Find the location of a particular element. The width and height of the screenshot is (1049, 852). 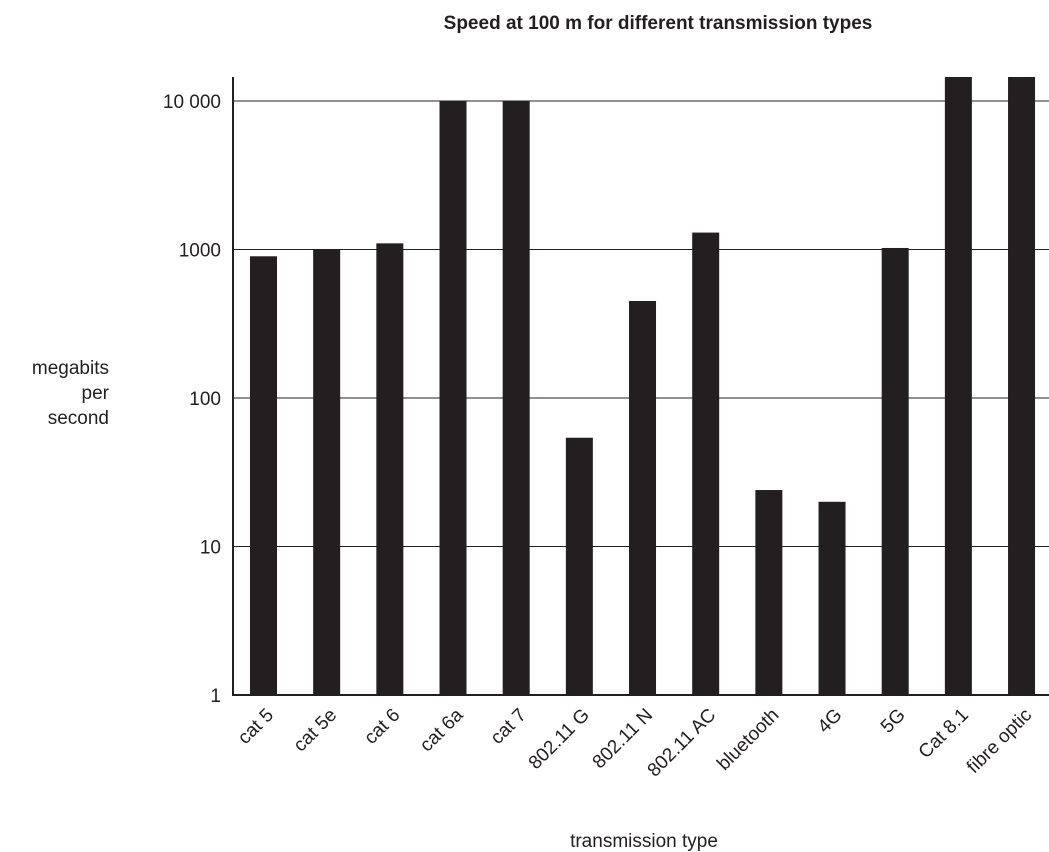

y-axis-title-line-3: second is located at coordinates (78, 418).